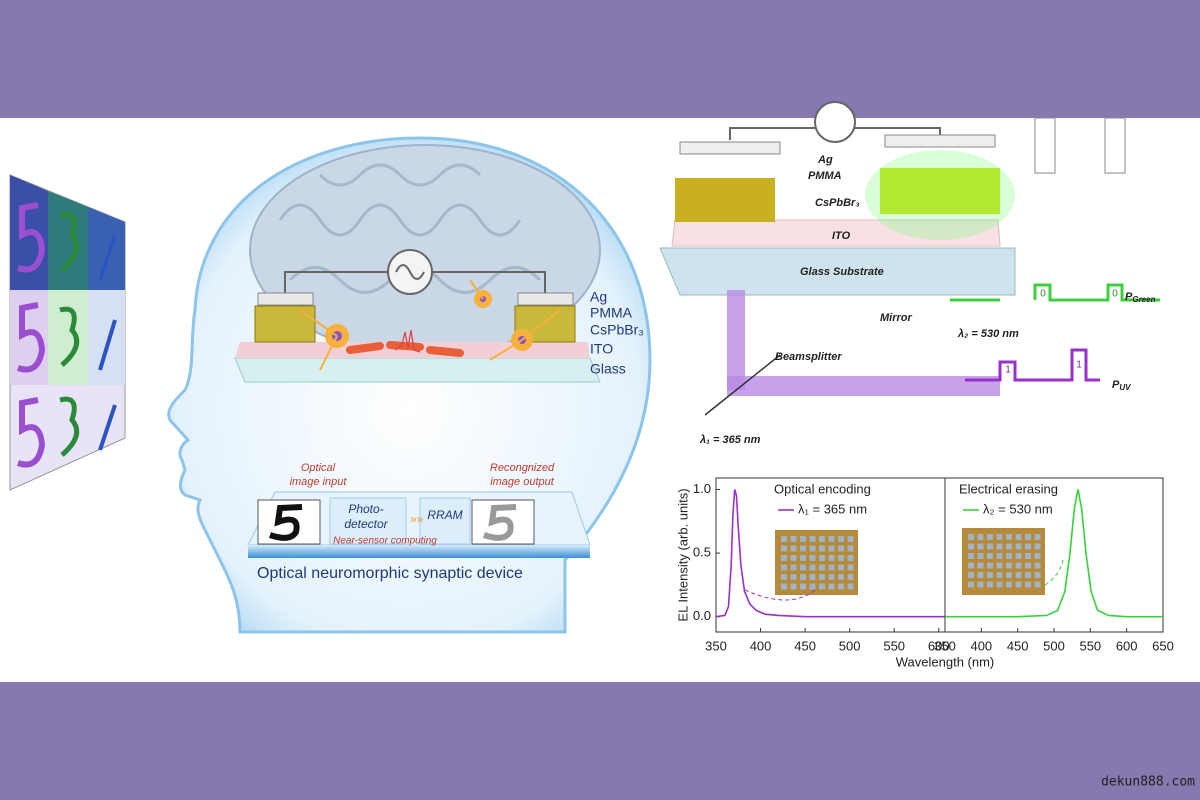 This screenshot has height=800, width=1200. Describe the element at coordinates (319, 482) in the screenshot. I see `workflow-label: image input` at that location.